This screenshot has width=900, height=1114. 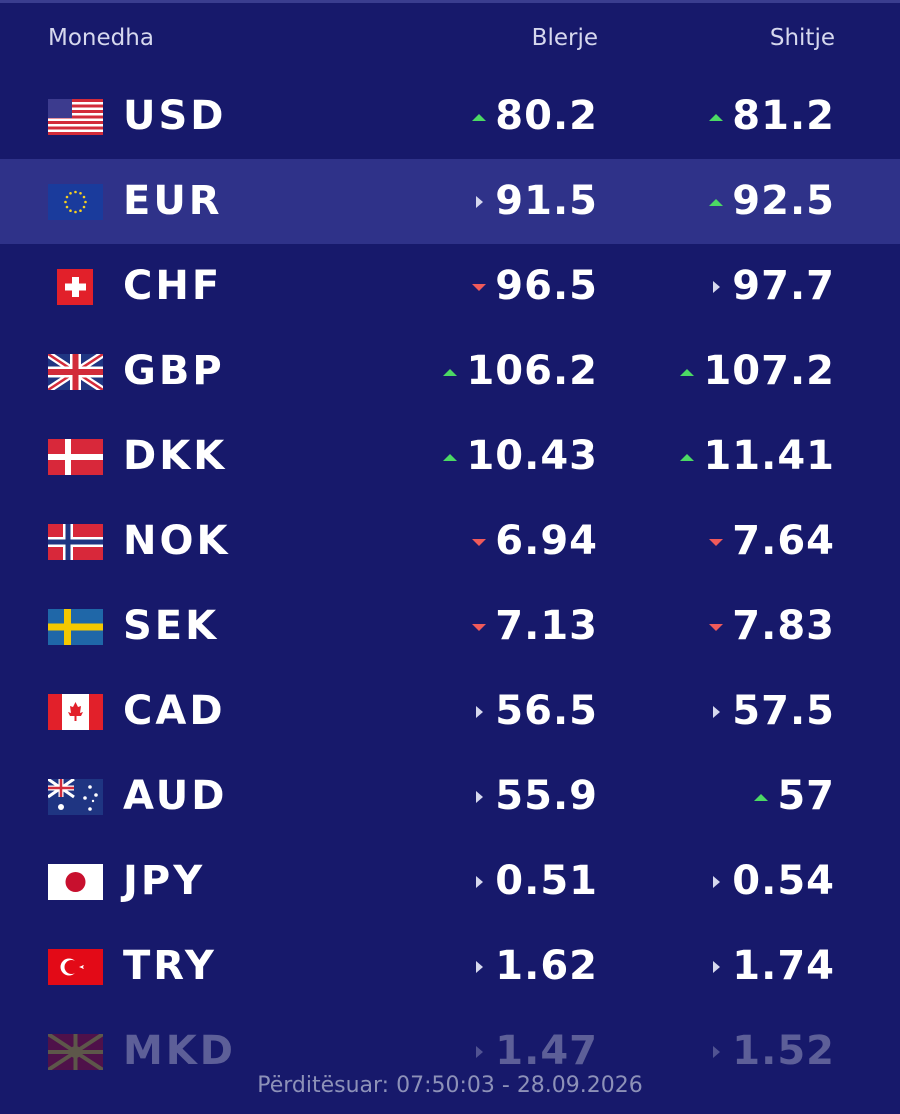 What do you see at coordinates (546, 796) in the screenshot?
I see `buy-rate: 55.9` at bounding box center [546, 796].